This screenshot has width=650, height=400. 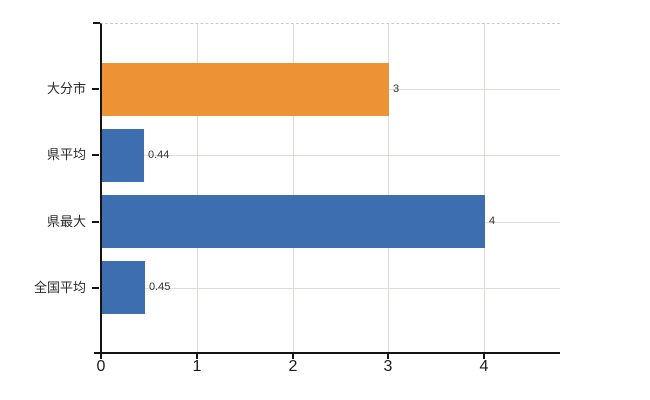 What do you see at coordinates (492, 221) in the screenshot?
I see `value-label-2: 4` at bounding box center [492, 221].